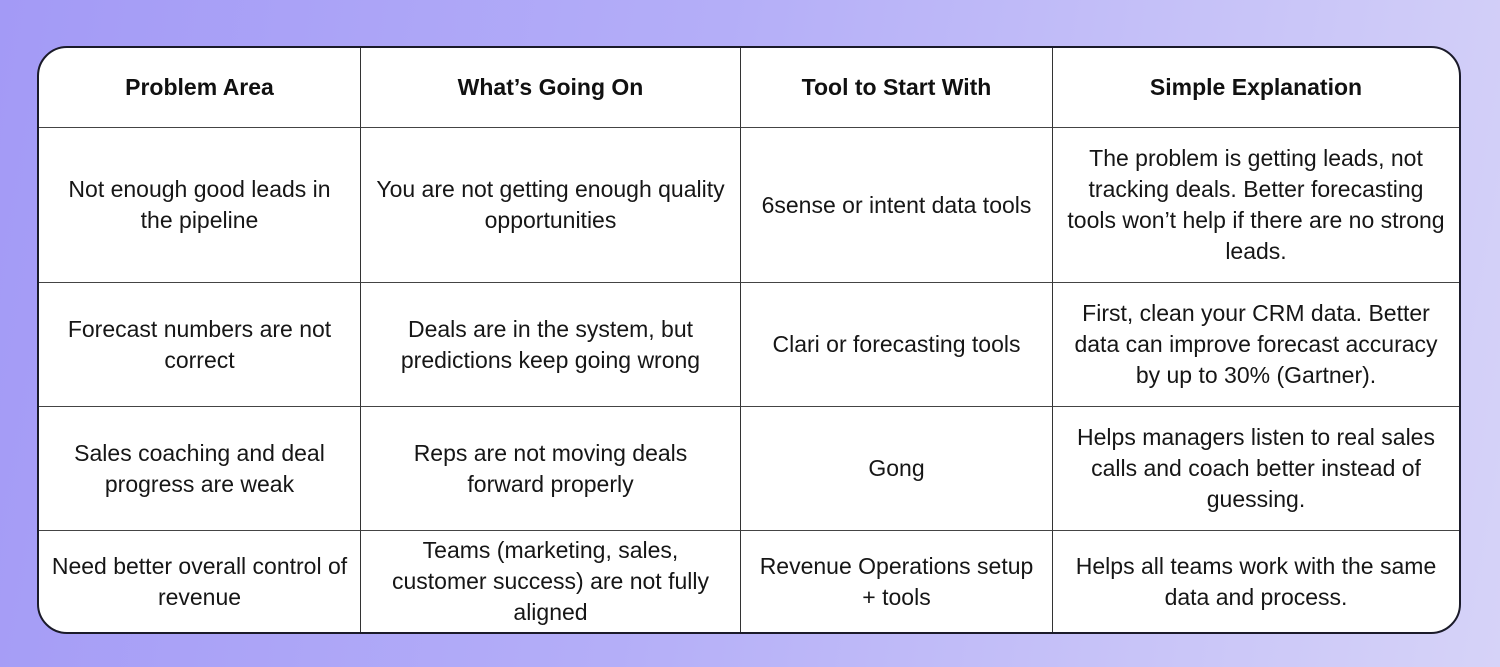 The height and width of the screenshot is (667, 1500). What do you see at coordinates (897, 469) in the screenshot?
I see `cell-tool-to-start-with: Gong` at bounding box center [897, 469].